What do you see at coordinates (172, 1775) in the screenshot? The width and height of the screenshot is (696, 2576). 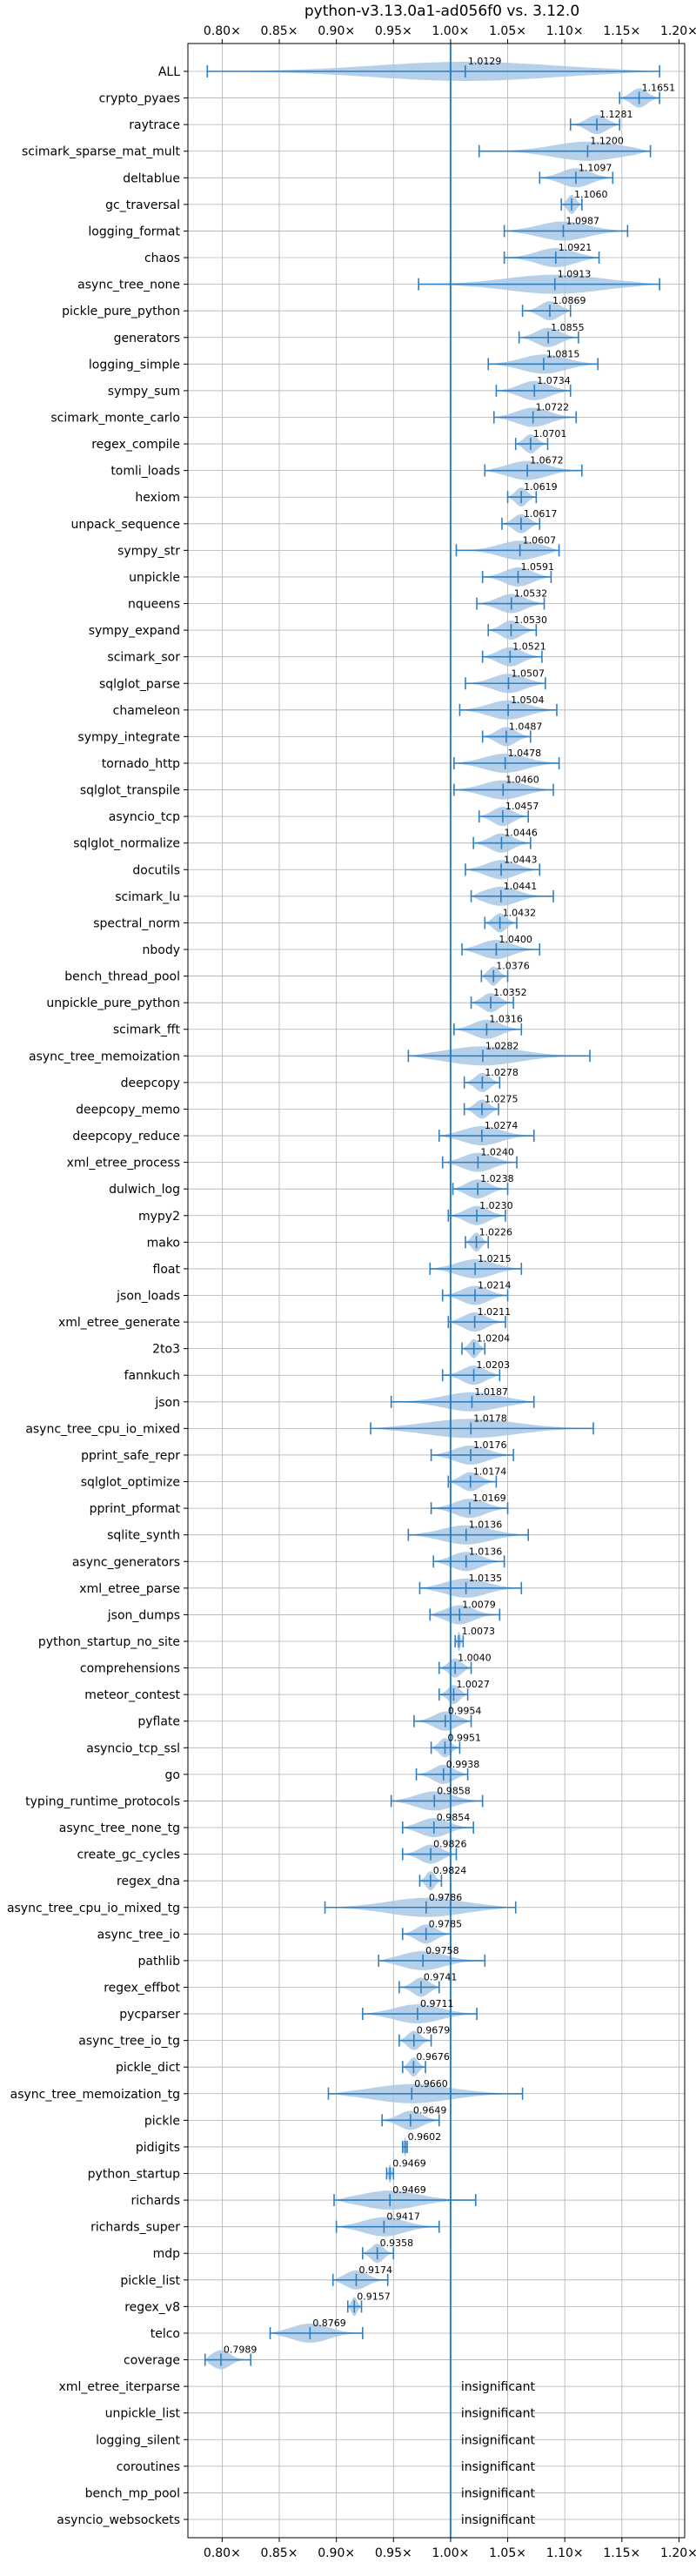 I see `category-label: go` at bounding box center [172, 1775].